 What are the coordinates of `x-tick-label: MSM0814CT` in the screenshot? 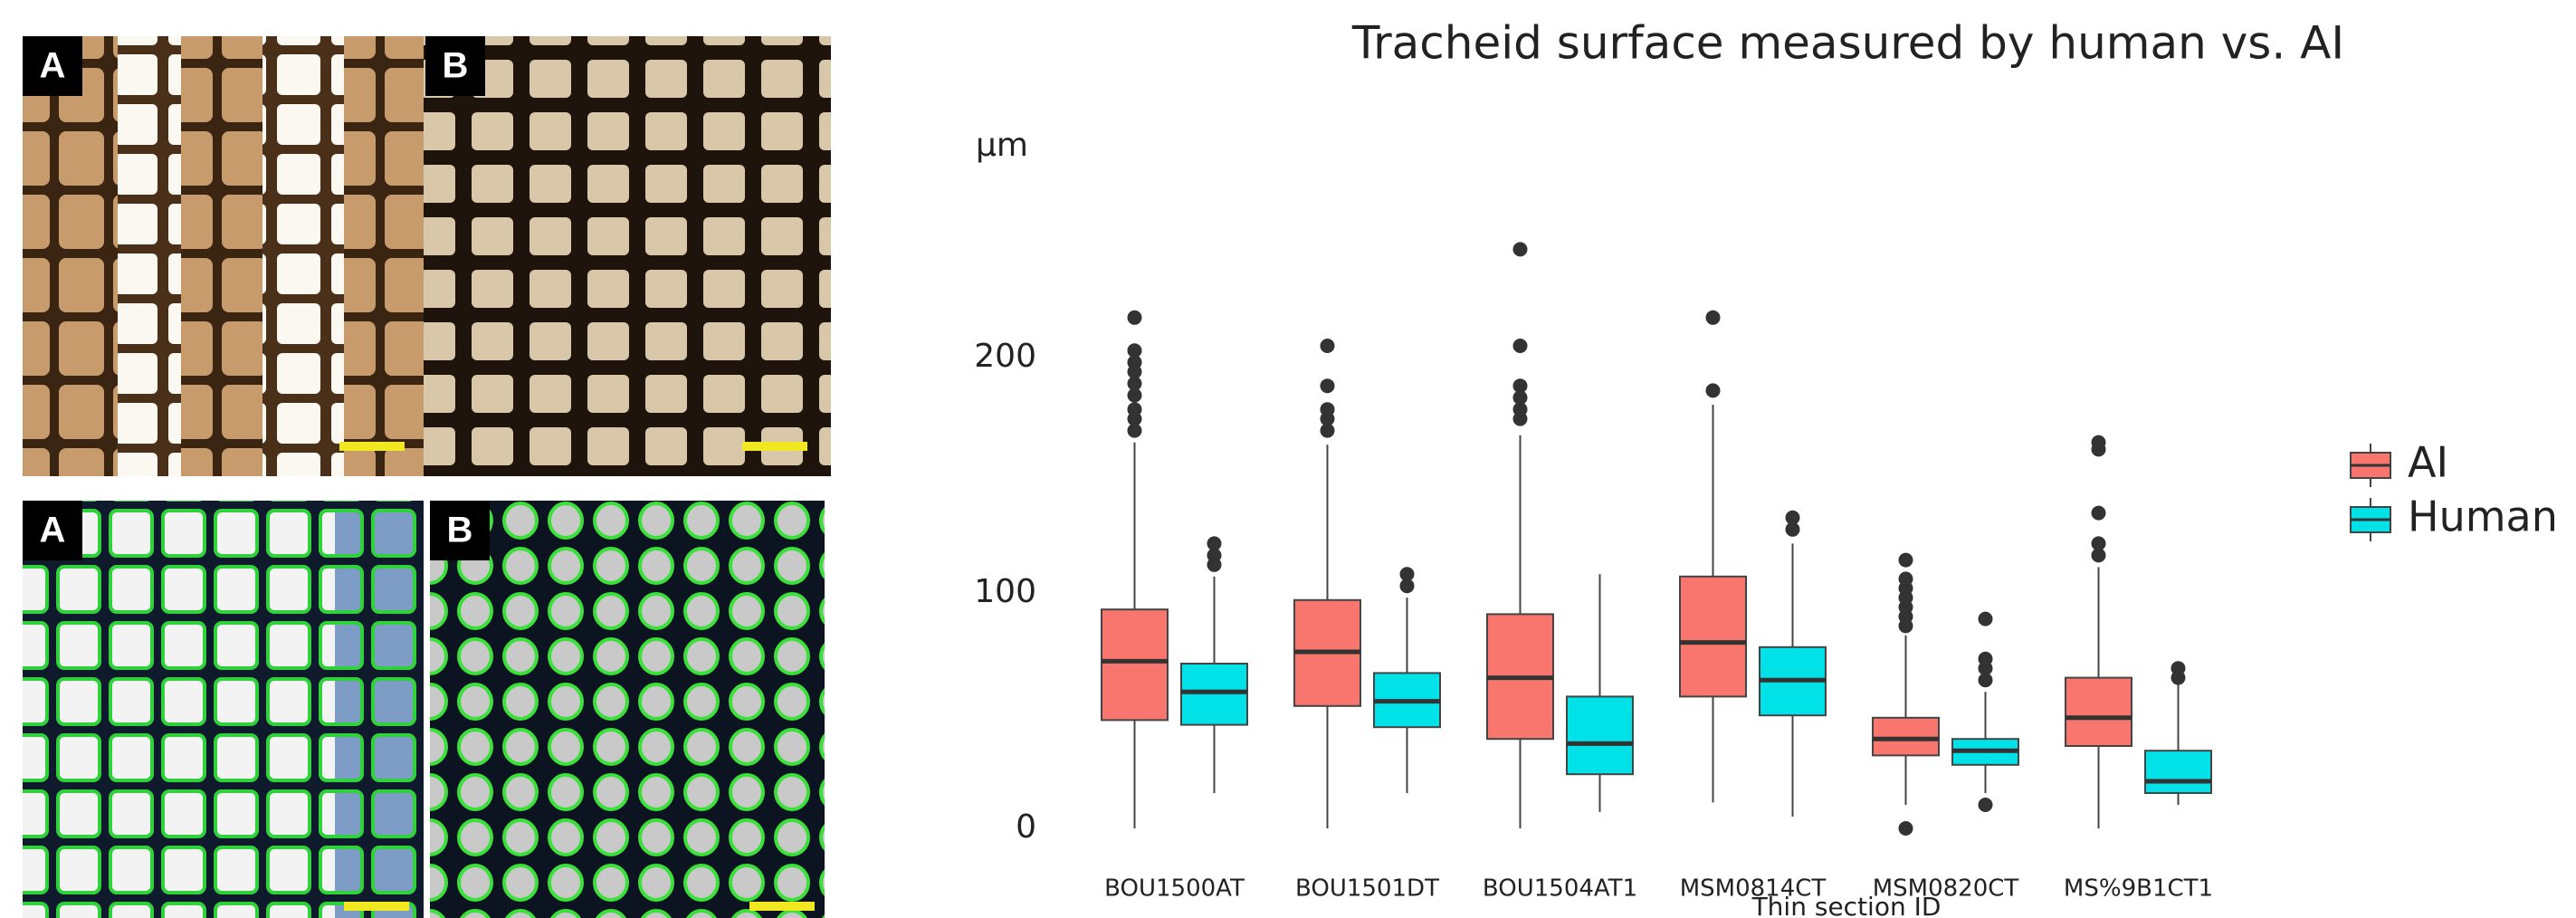 It's located at (1754, 889).